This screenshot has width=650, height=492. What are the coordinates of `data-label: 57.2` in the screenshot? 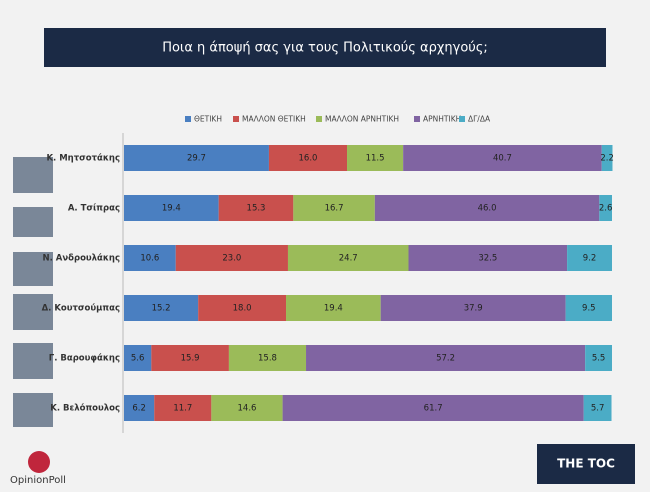 It's located at (445, 359).